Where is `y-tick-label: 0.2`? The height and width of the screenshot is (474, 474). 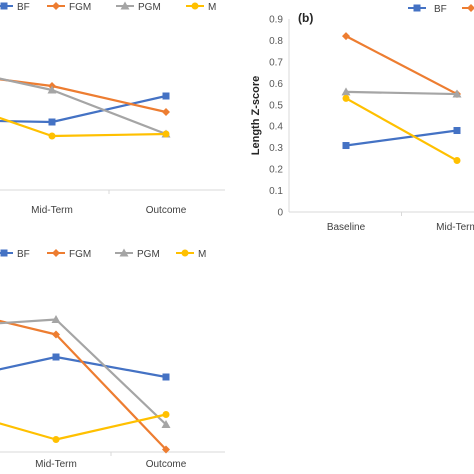
y-tick-label: 0.2 is located at coordinates (276, 170).